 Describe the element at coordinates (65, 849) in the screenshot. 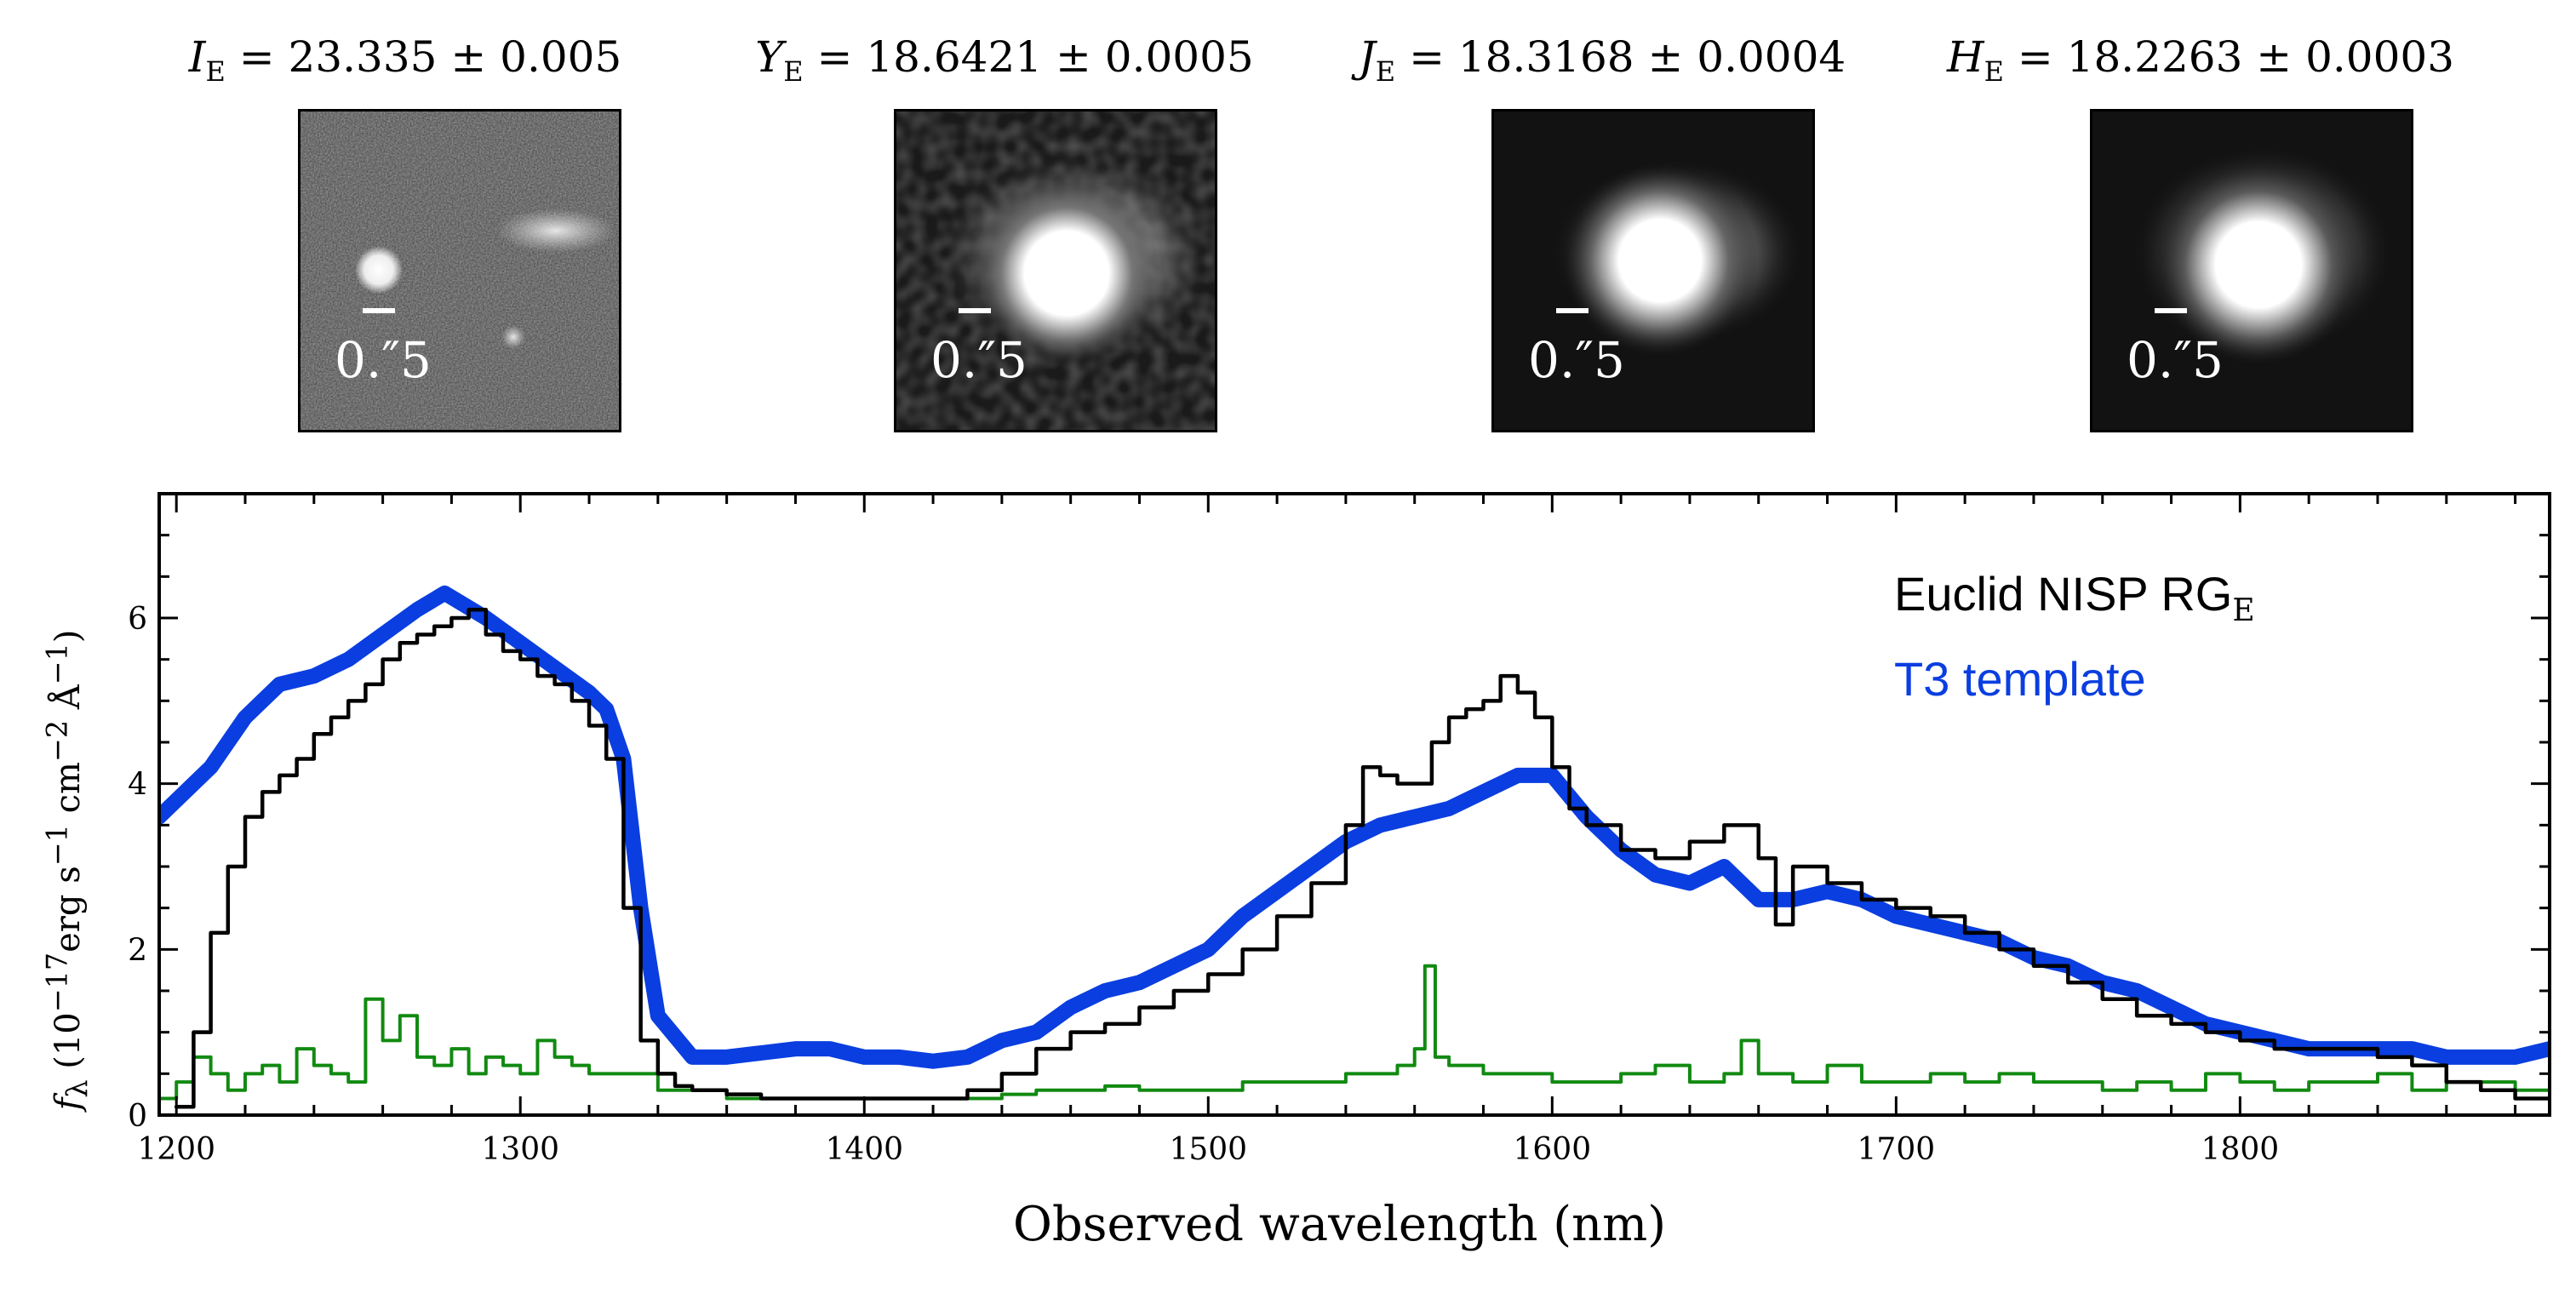

I see `y-axis-units: (10−17erg s−1 cm−2 Å−1)` at that location.